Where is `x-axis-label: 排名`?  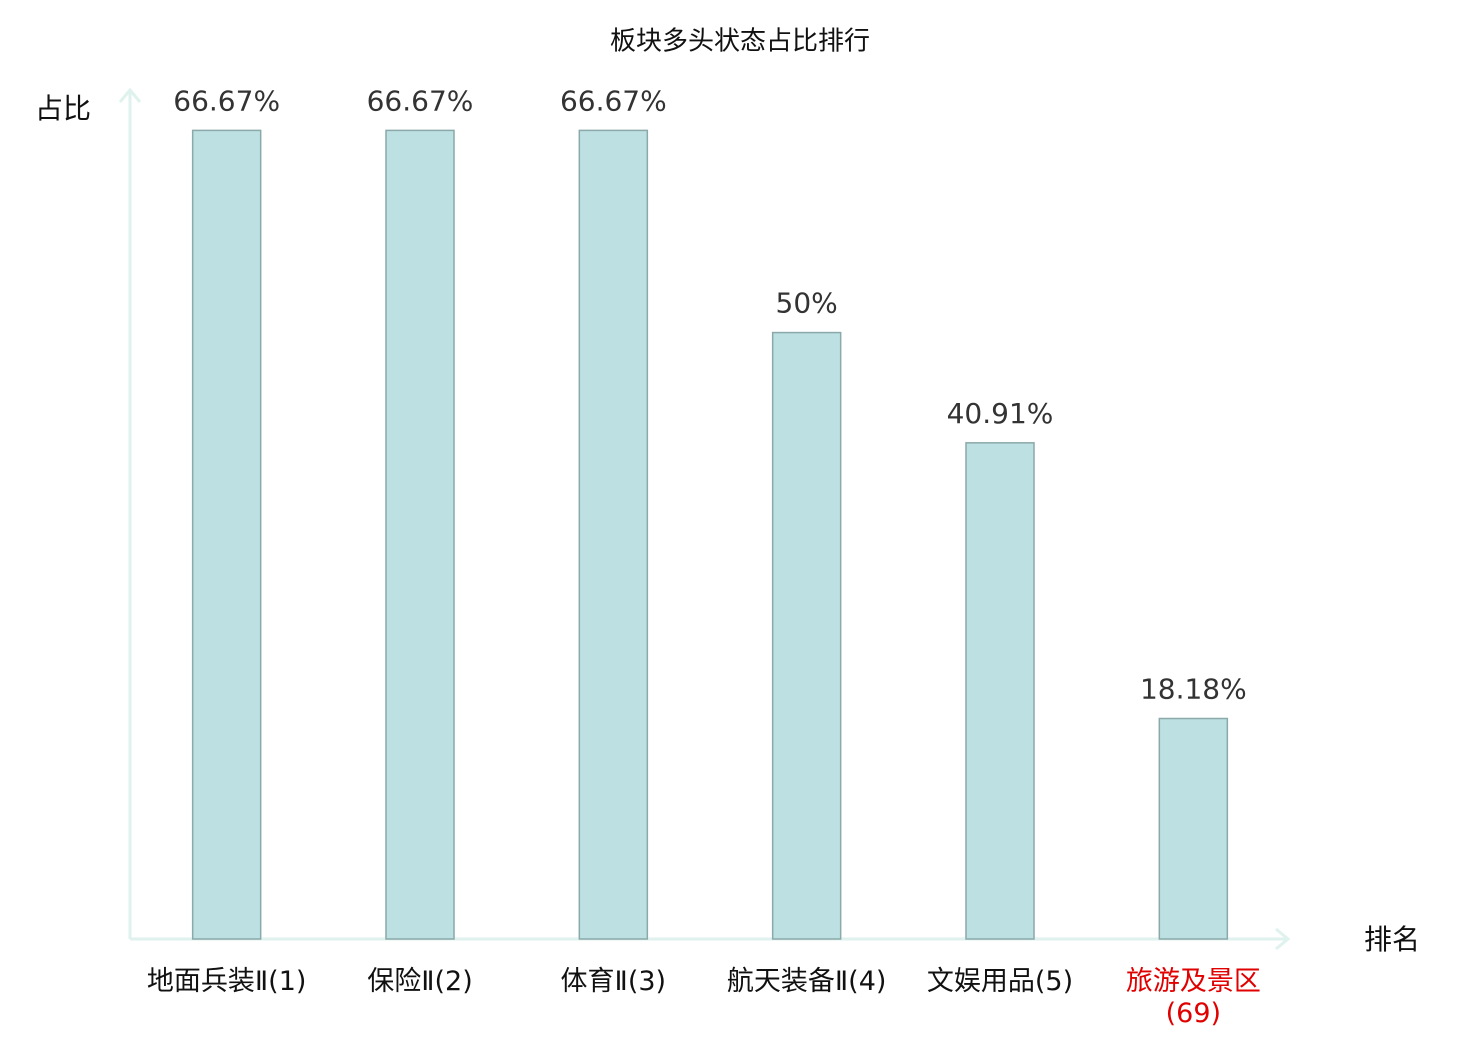 x-axis-label: 排名 is located at coordinates (1392, 939).